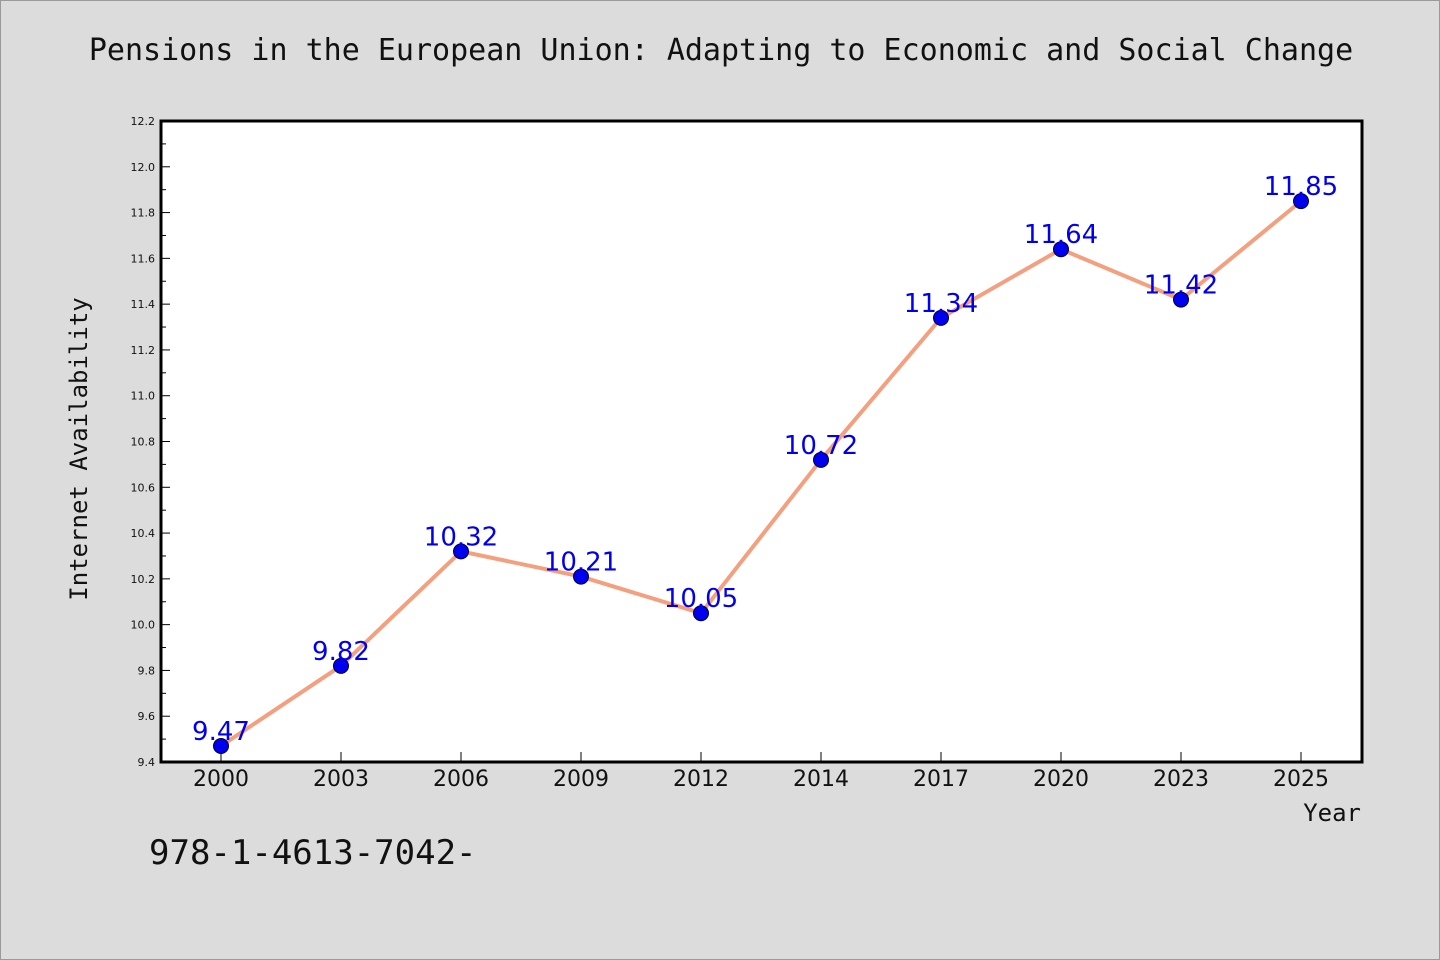 This screenshot has width=1440, height=960. What do you see at coordinates (461, 537) in the screenshot?
I see `data-label: 10.32` at bounding box center [461, 537].